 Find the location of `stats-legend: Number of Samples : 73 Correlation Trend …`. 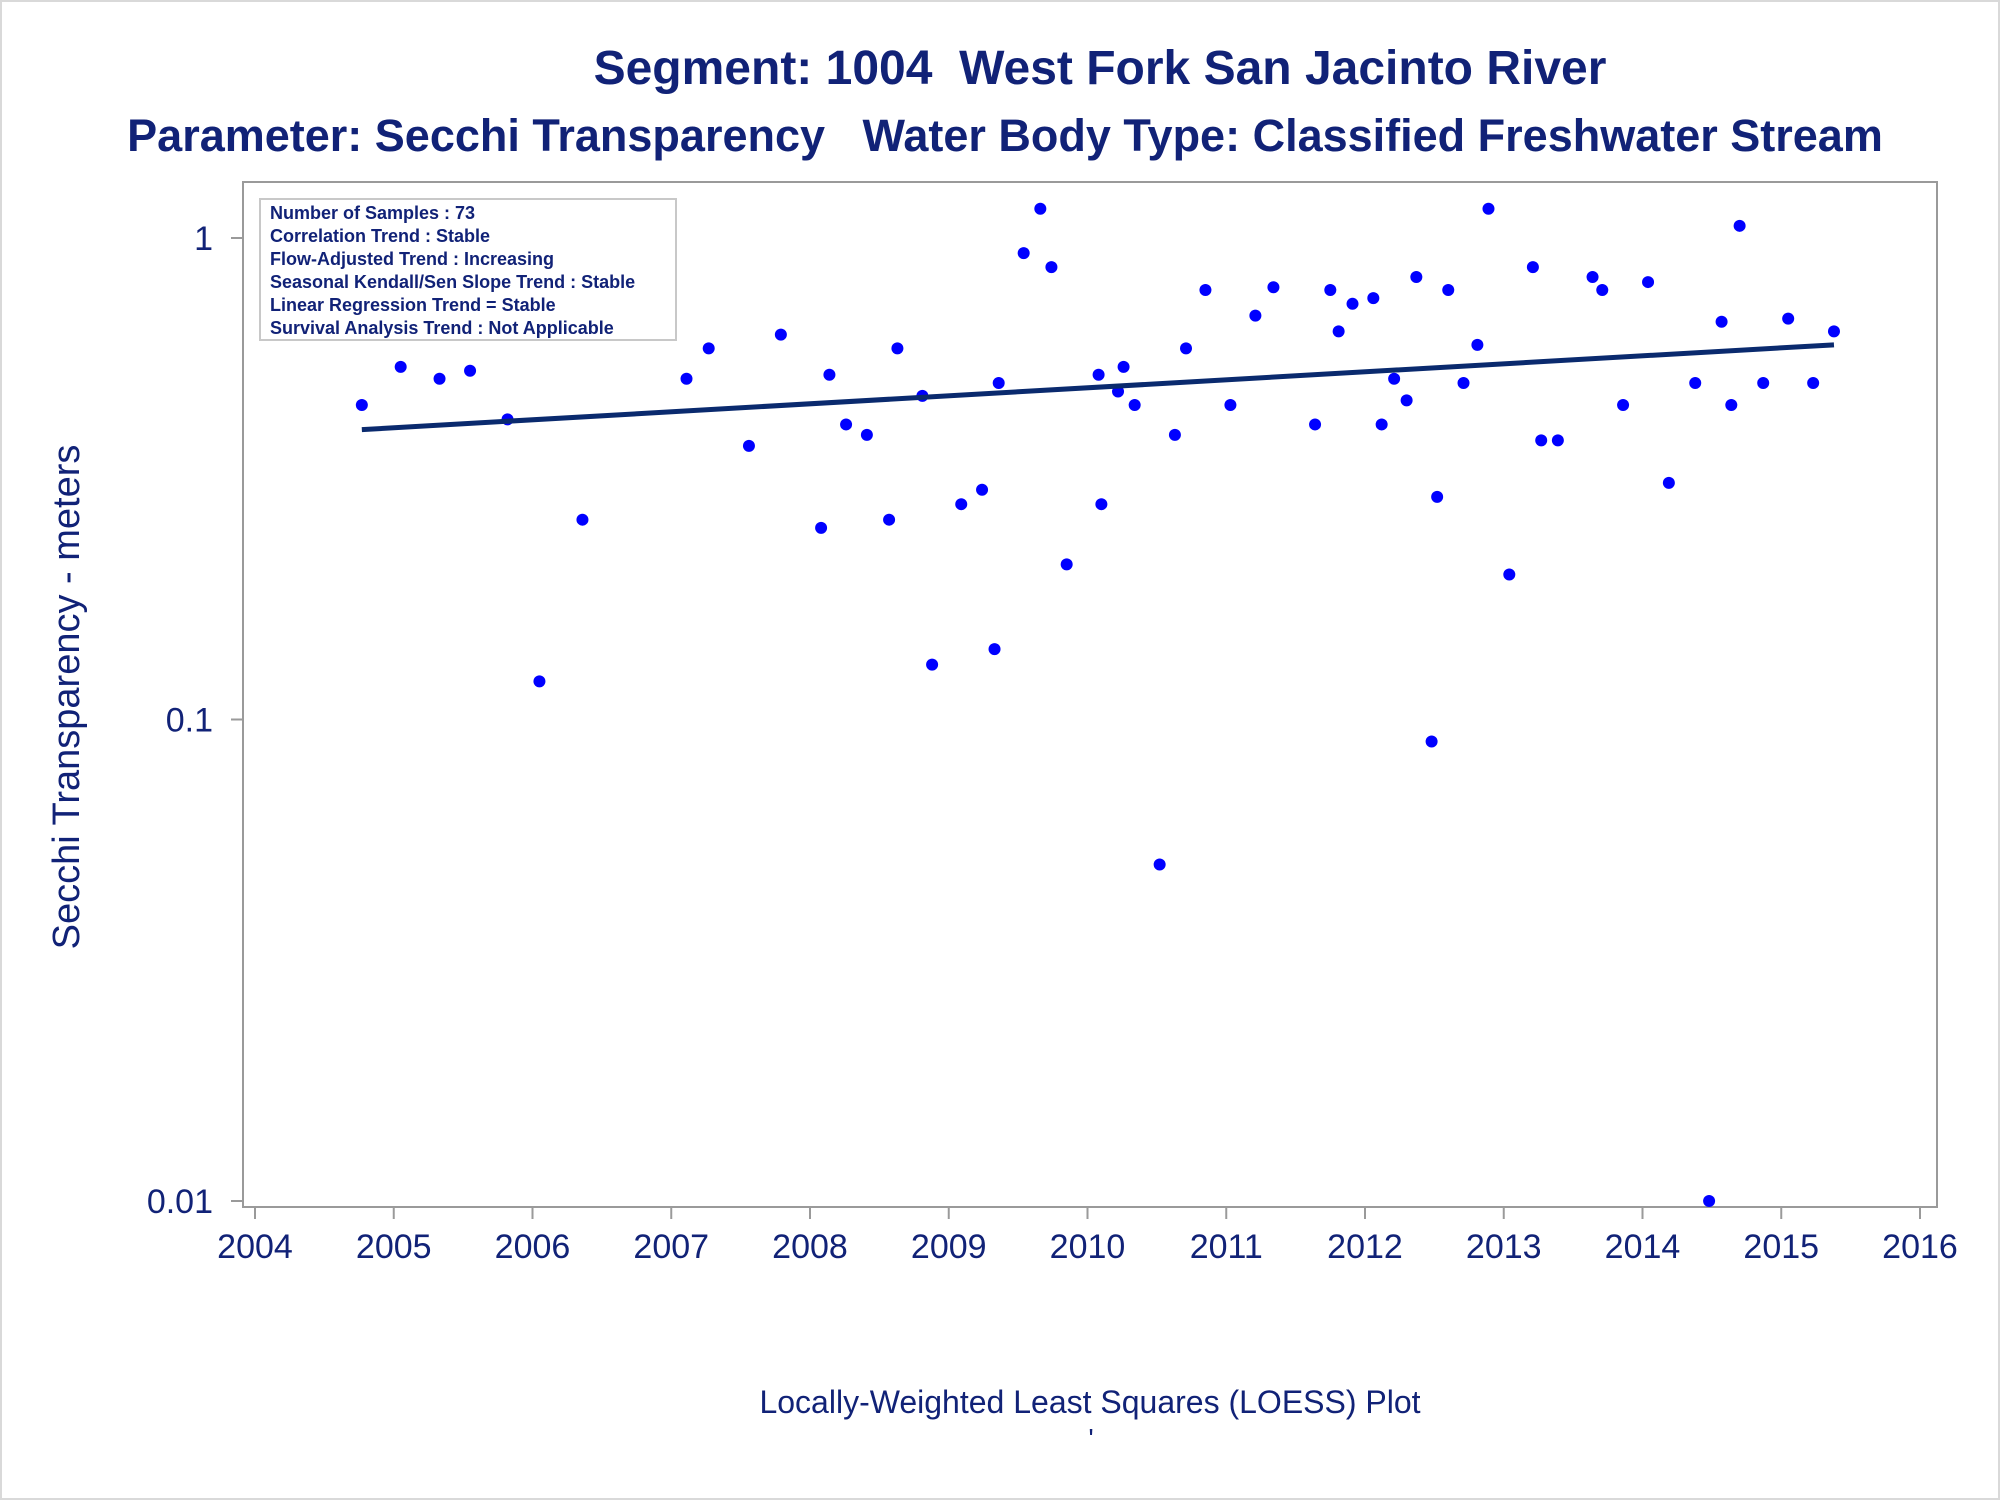

stats-legend: Number of Samples : 73 Correlation Trend … is located at coordinates (468, 269).